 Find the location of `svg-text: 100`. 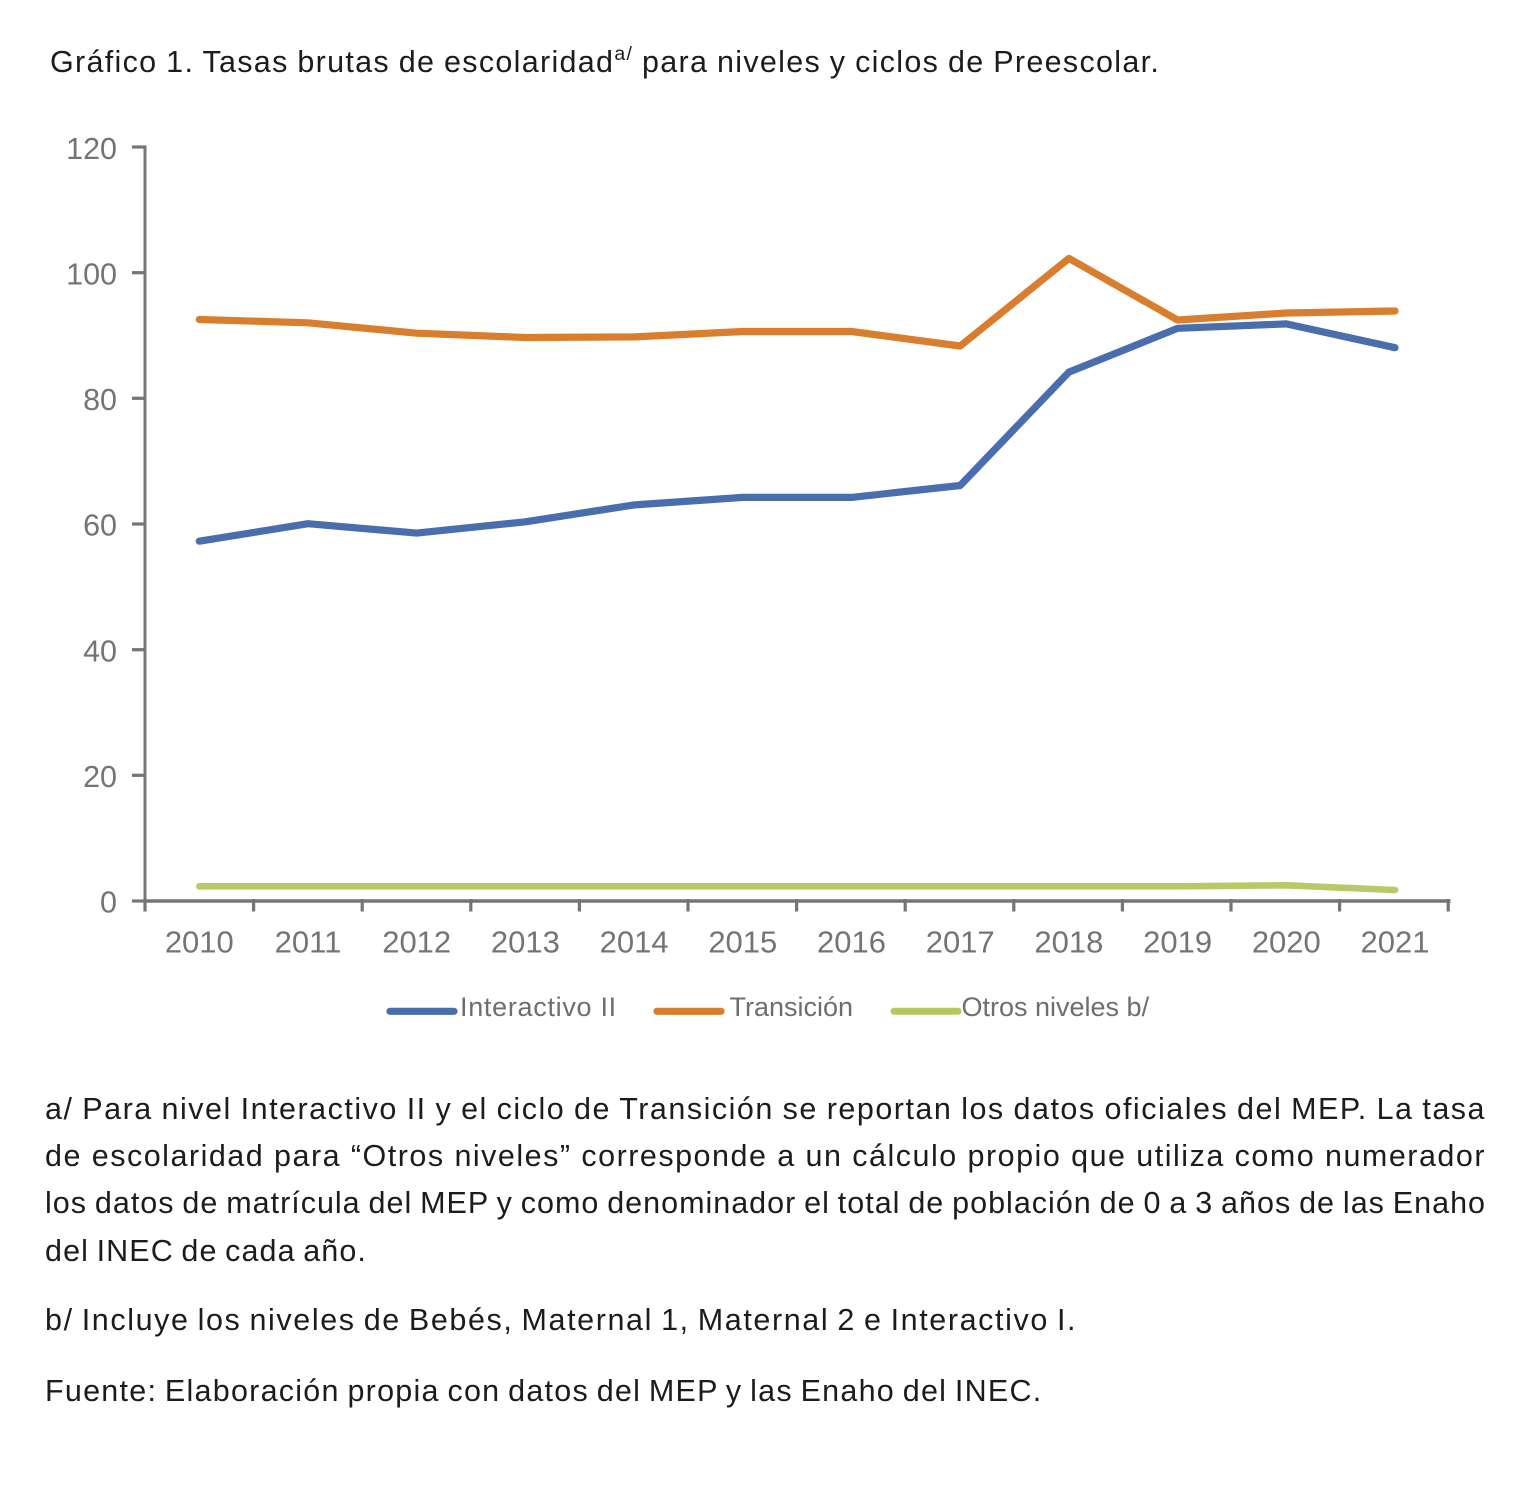

svg-text: 100 is located at coordinates (91, 274).